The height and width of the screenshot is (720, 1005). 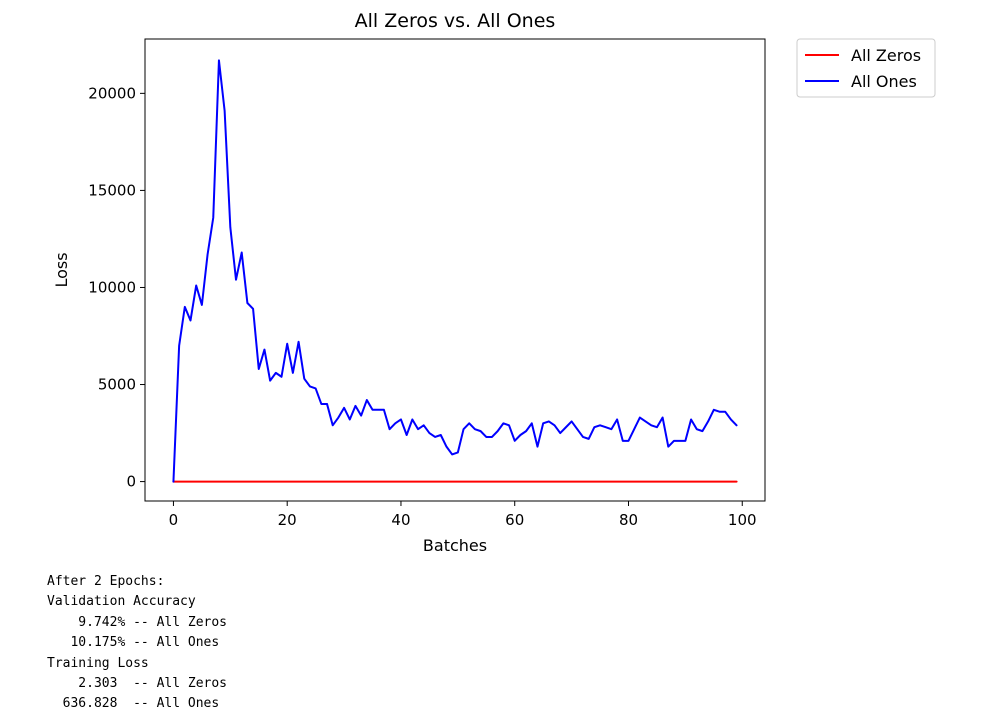 What do you see at coordinates (886, 55) in the screenshot?
I see `legend-label: All Zeros` at bounding box center [886, 55].